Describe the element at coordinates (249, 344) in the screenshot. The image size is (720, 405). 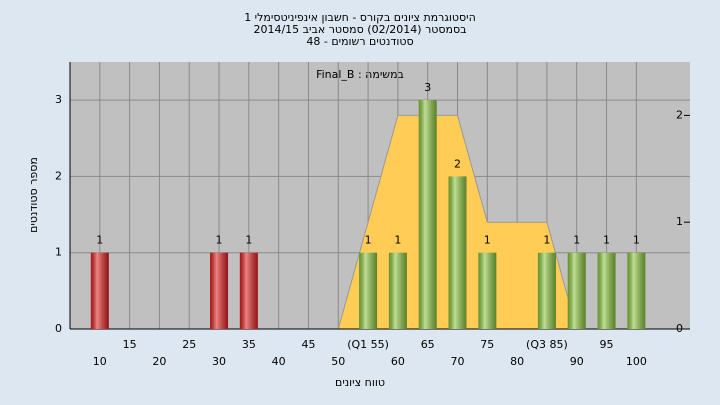
I see `x-tick-label: 35` at that location.